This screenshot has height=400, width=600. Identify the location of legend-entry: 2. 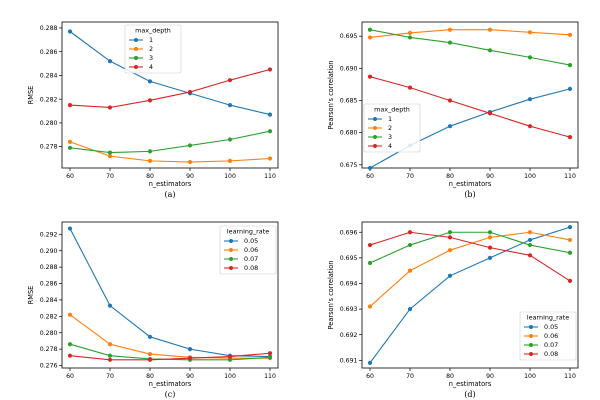
(151, 49).